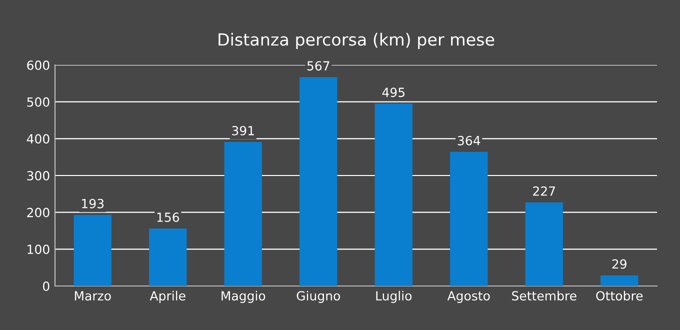 This screenshot has height=330, width=680. What do you see at coordinates (92, 296) in the screenshot?
I see `x-tick-label: Marzo` at bounding box center [92, 296].